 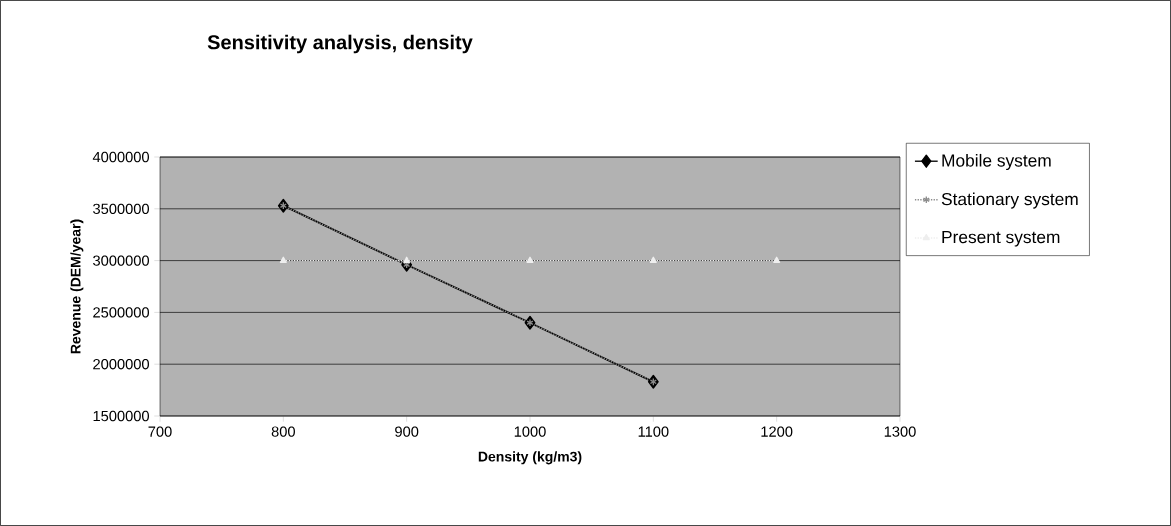 What do you see at coordinates (283, 431) in the screenshot?
I see `x-tick-label: 800` at bounding box center [283, 431].